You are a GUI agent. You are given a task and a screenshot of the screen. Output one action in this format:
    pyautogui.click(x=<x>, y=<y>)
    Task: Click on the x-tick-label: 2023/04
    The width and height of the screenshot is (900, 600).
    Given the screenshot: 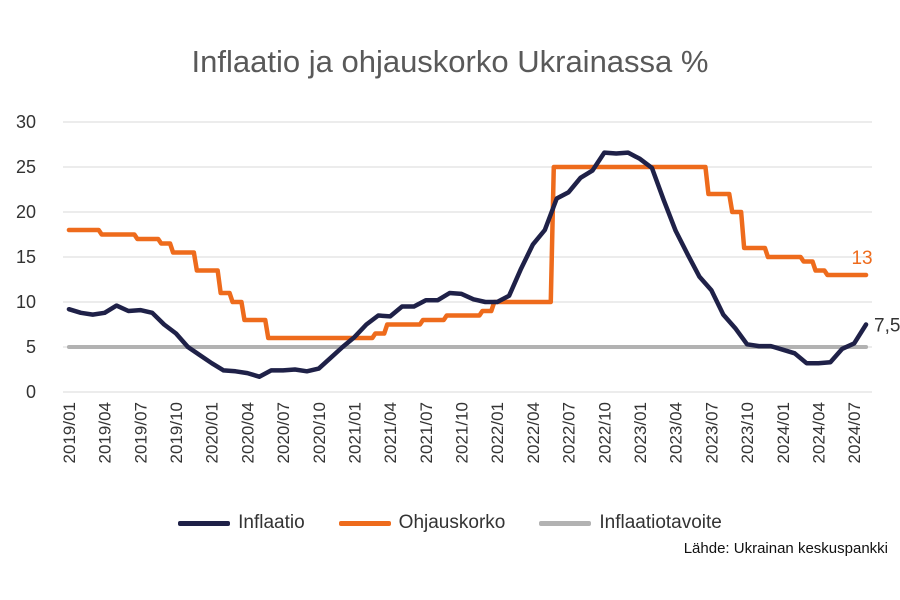 What is the action you would take?
    pyautogui.click(x=676, y=432)
    